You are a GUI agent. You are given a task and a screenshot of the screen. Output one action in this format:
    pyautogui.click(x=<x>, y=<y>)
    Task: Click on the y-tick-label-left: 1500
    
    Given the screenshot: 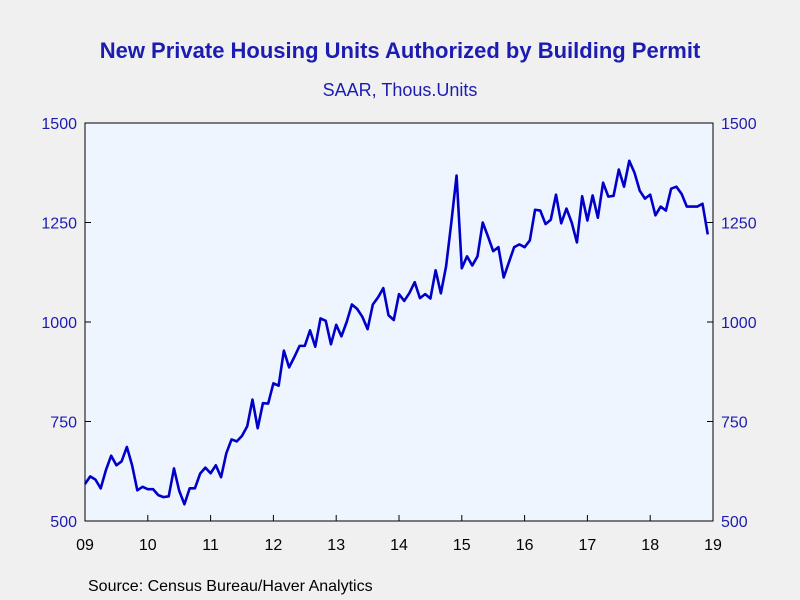 What is the action you would take?
    pyautogui.click(x=59, y=124)
    